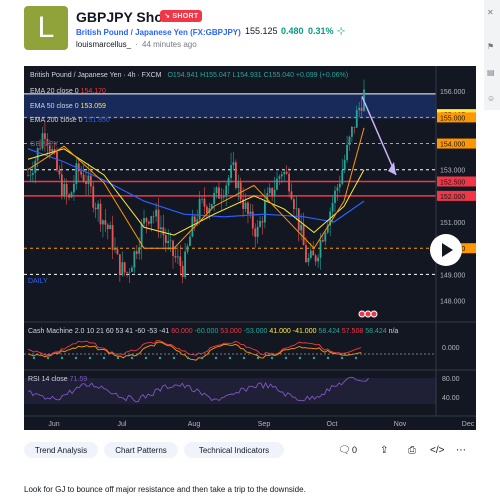 Image resolution: width=500 pixels, height=500 pixels. What do you see at coordinates (392, 168) in the screenshot?
I see `projection-arrowhead` at bounding box center [392, 168].